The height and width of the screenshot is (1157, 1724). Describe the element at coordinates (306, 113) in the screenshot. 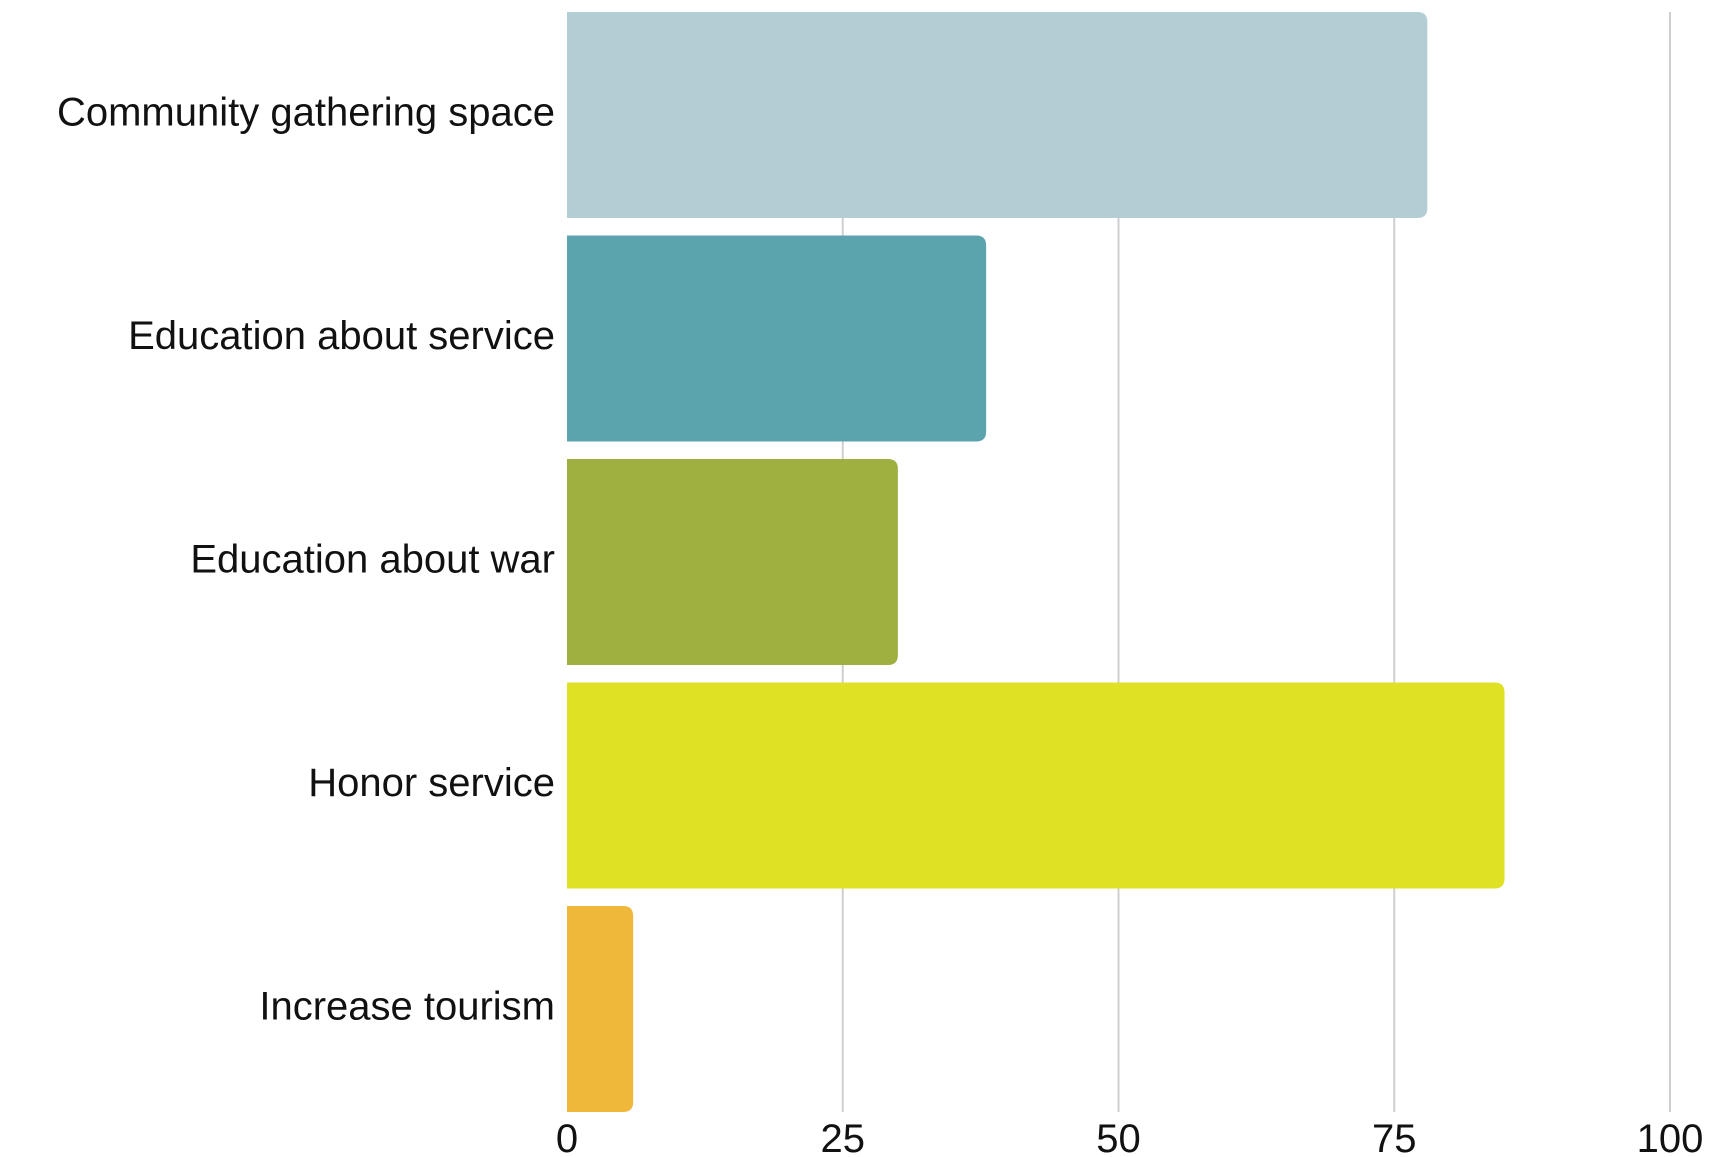

I see `category-label-community-gathering-space: Community gathering space` at that location.